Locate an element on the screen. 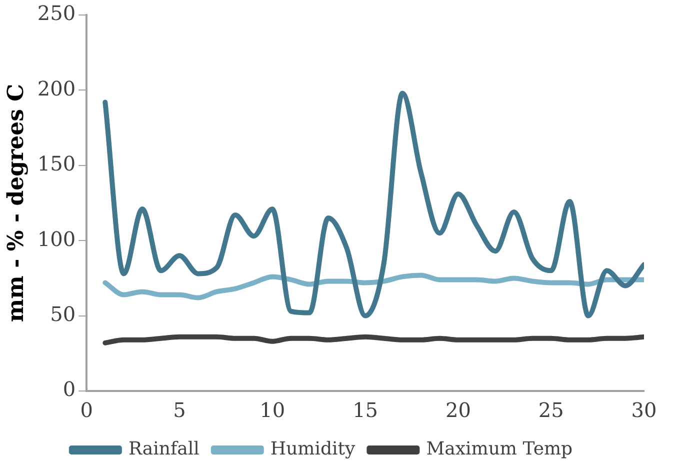  x-tick-label: 25 is located at coordinates (551, 410).